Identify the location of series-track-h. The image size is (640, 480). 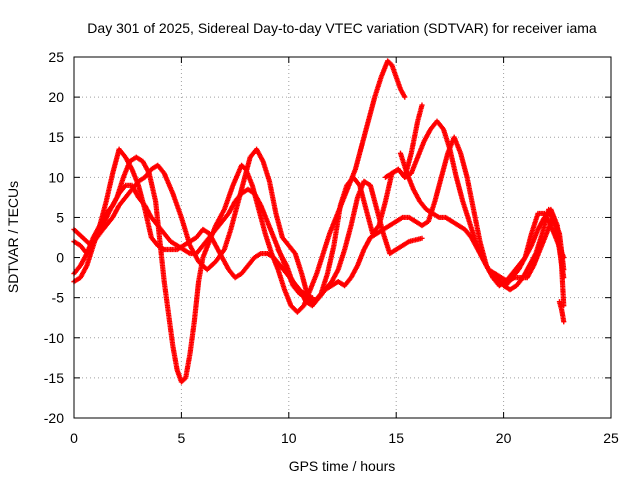
(295, 273).